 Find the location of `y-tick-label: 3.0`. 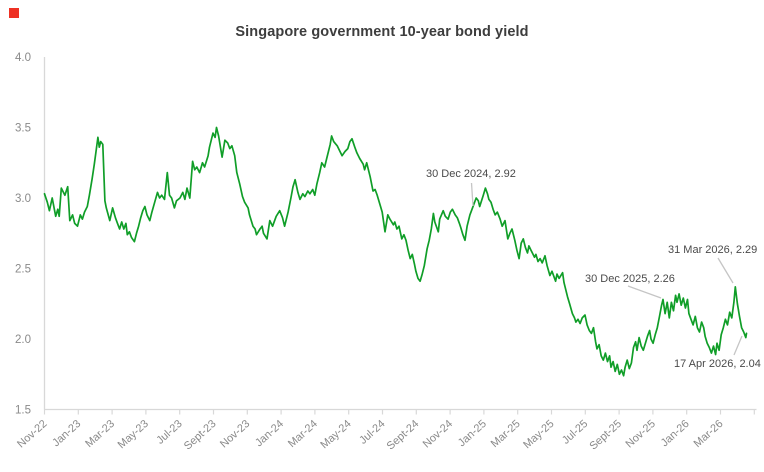

y-tick-label: 3.0 is located at coordinates (23, 199).